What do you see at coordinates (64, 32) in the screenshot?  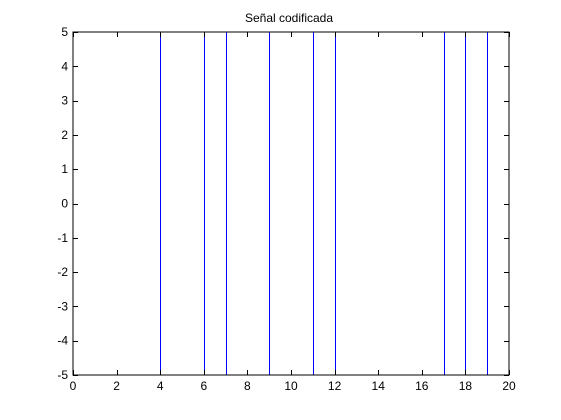 I see `y-tick-label: 5` at bounding box center [64, 32].